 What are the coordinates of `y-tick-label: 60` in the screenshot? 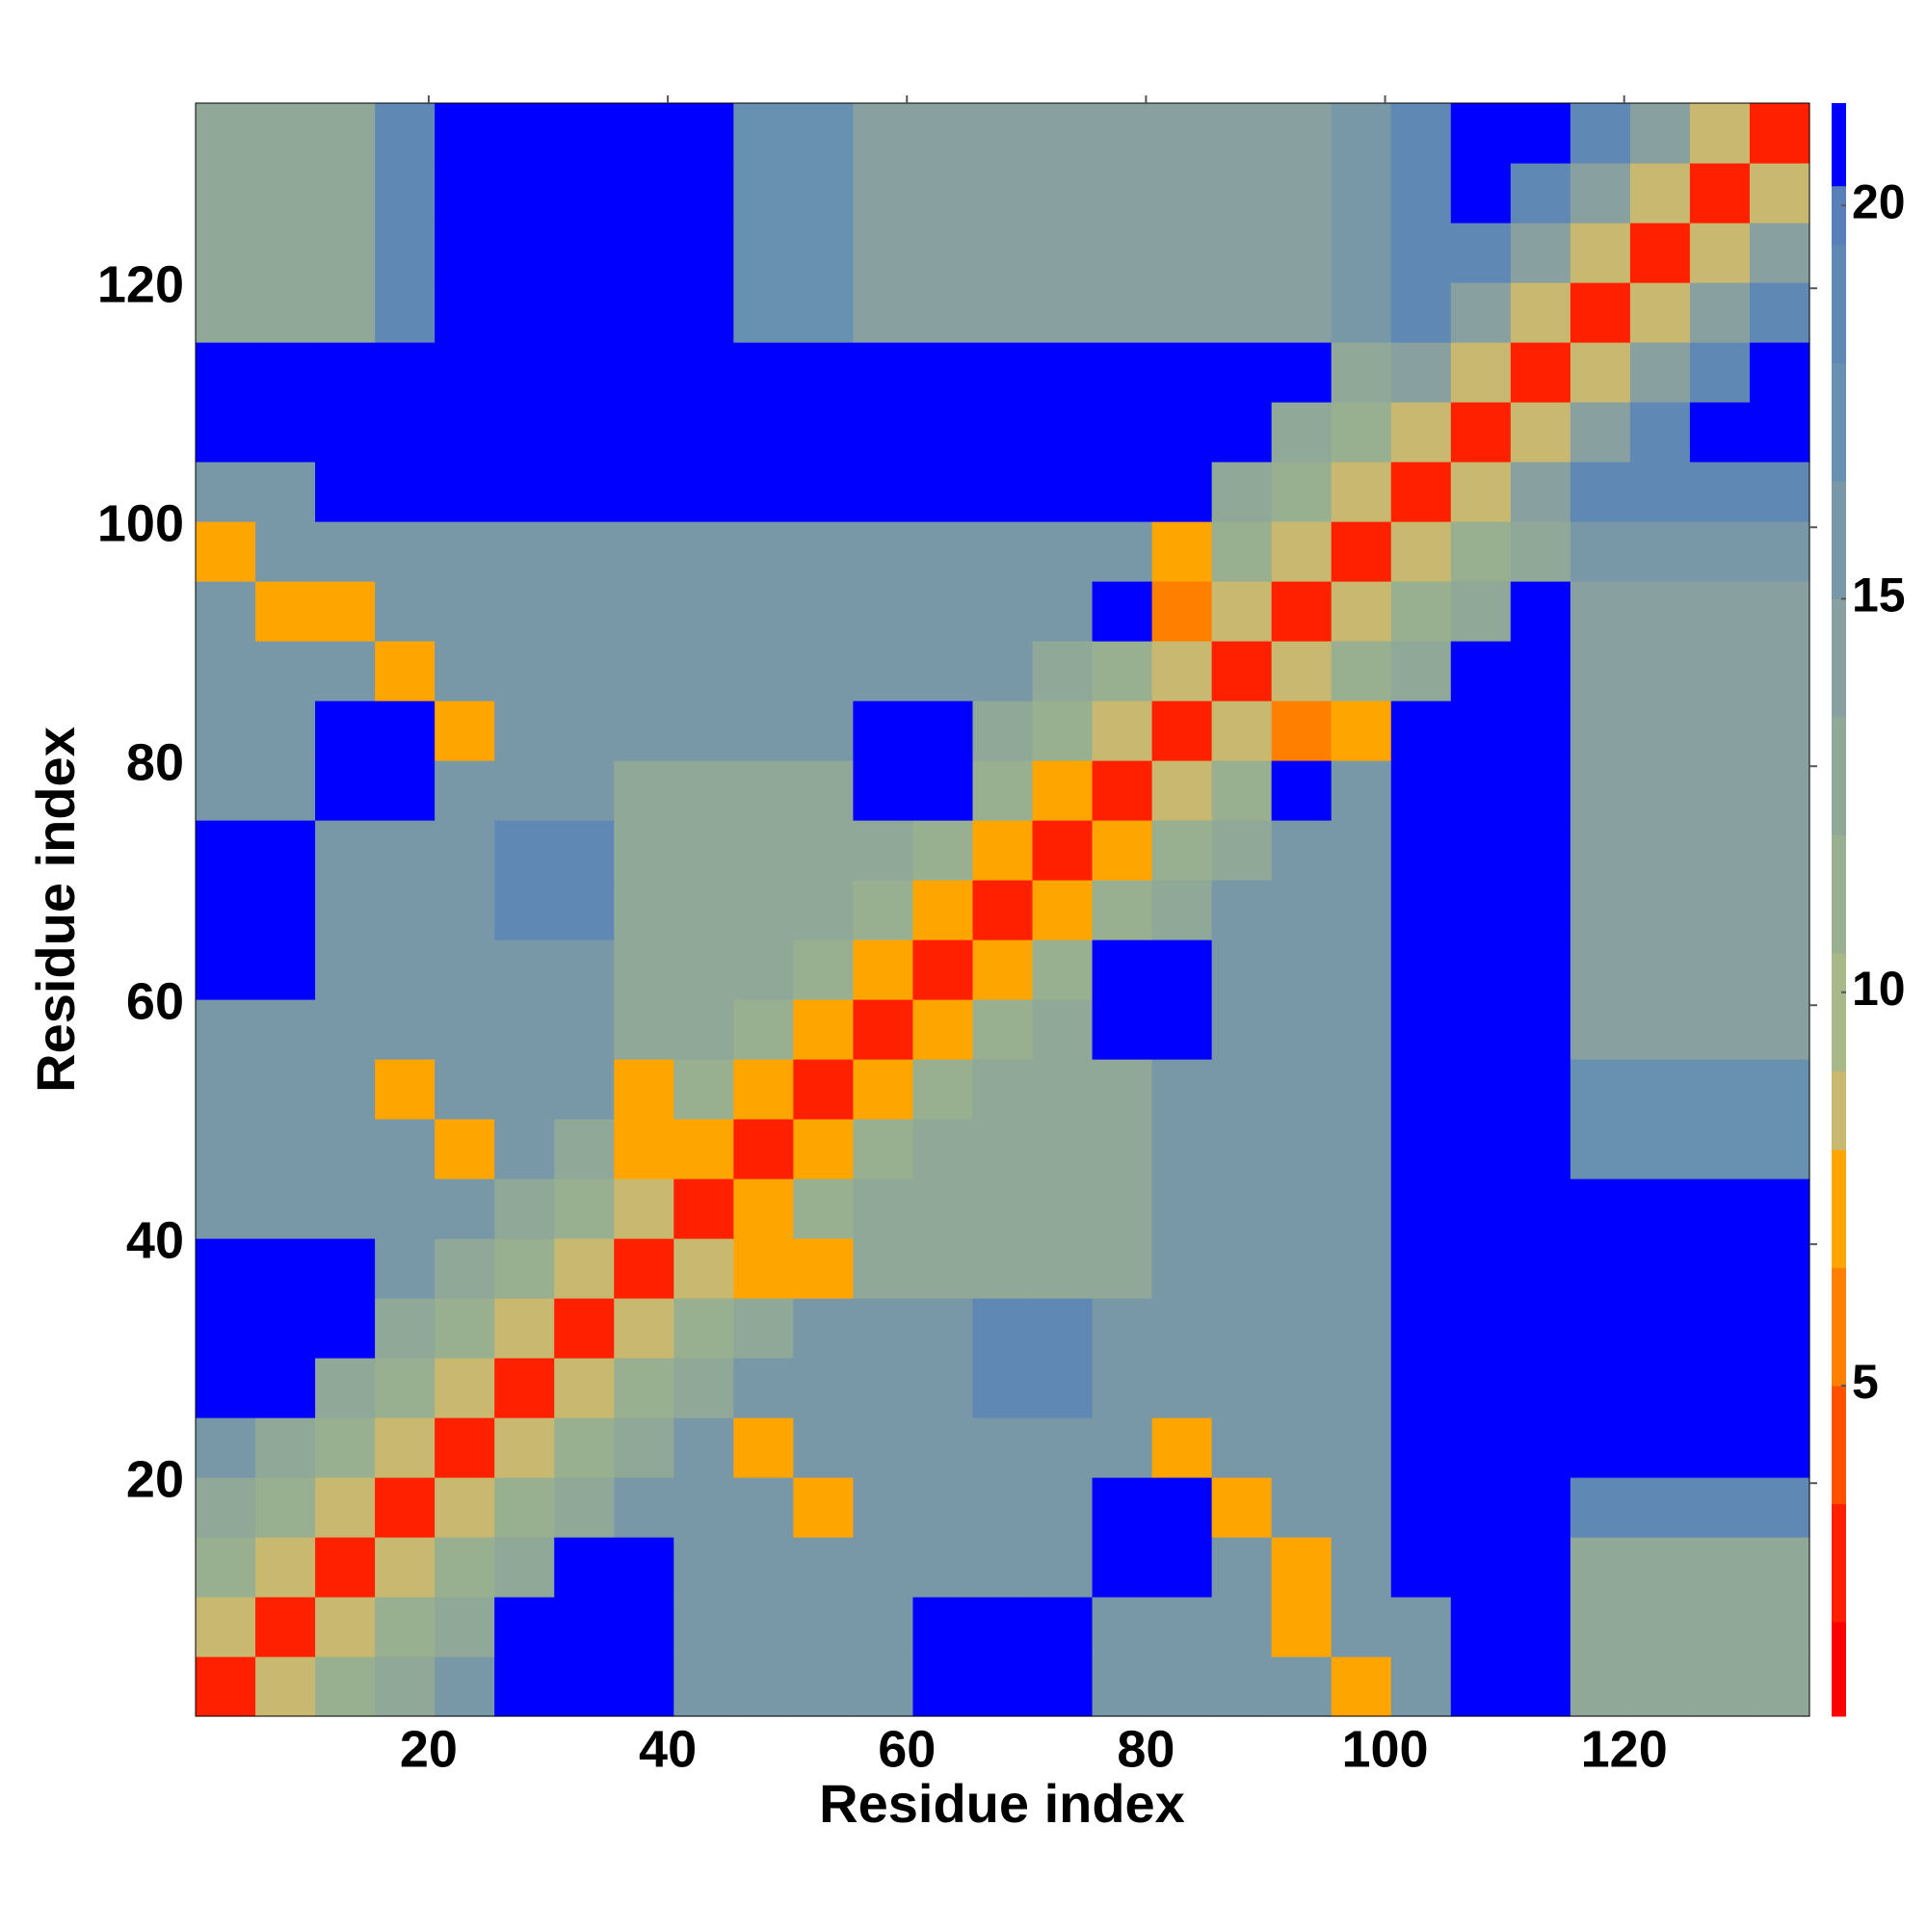 It's located at (155, 1001).